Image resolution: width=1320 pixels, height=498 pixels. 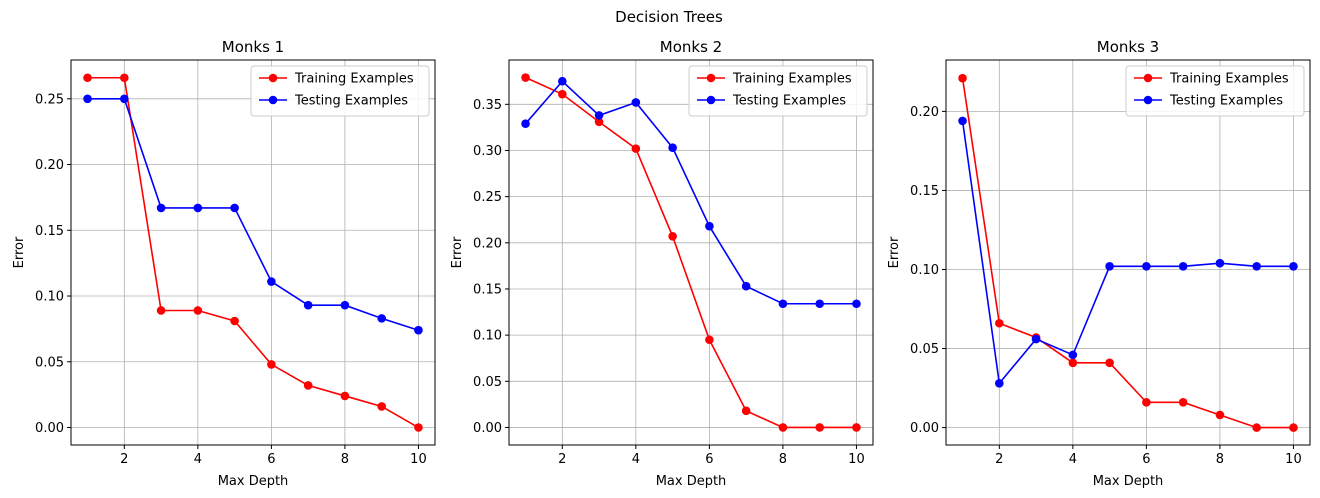 What do you see at coordinates (253, 47) in the screenshot?
I see `chart-title: Monks 1` at bounding box center [253, 47].